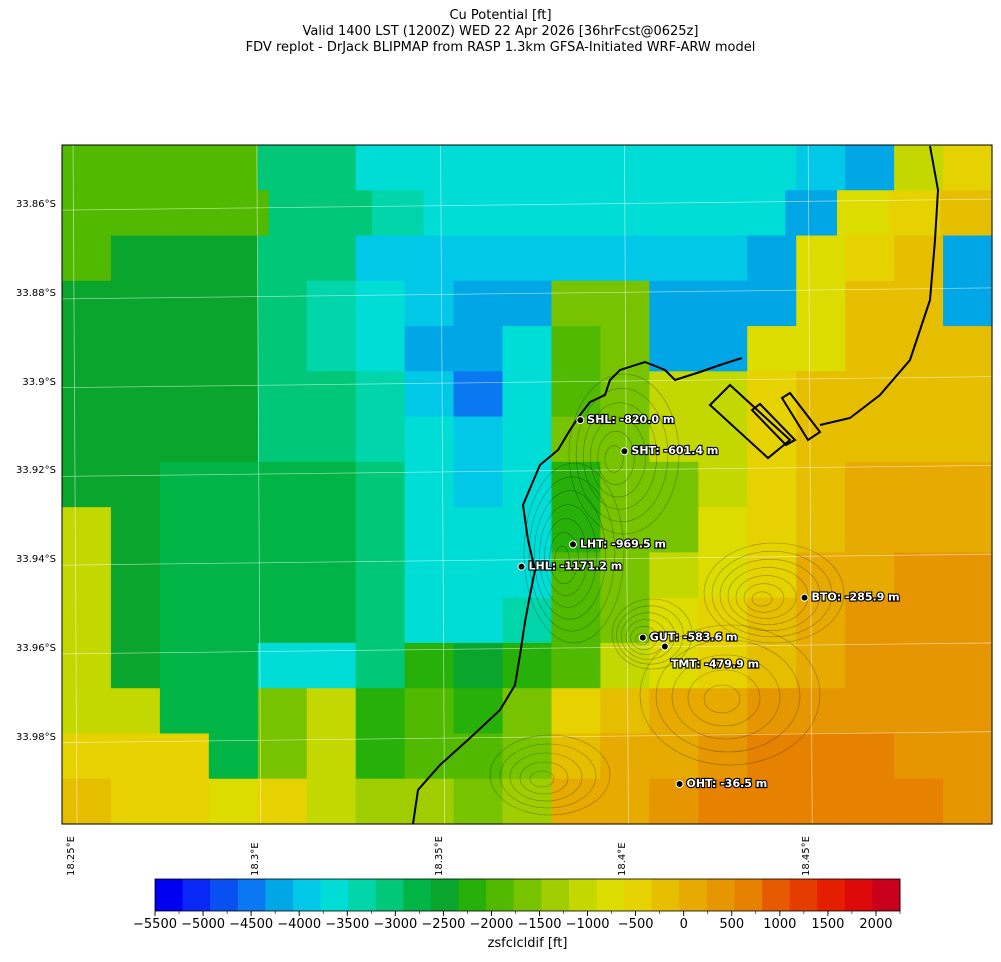  I want to click on colorbar-tick-label: −2500, so click(443, 924).